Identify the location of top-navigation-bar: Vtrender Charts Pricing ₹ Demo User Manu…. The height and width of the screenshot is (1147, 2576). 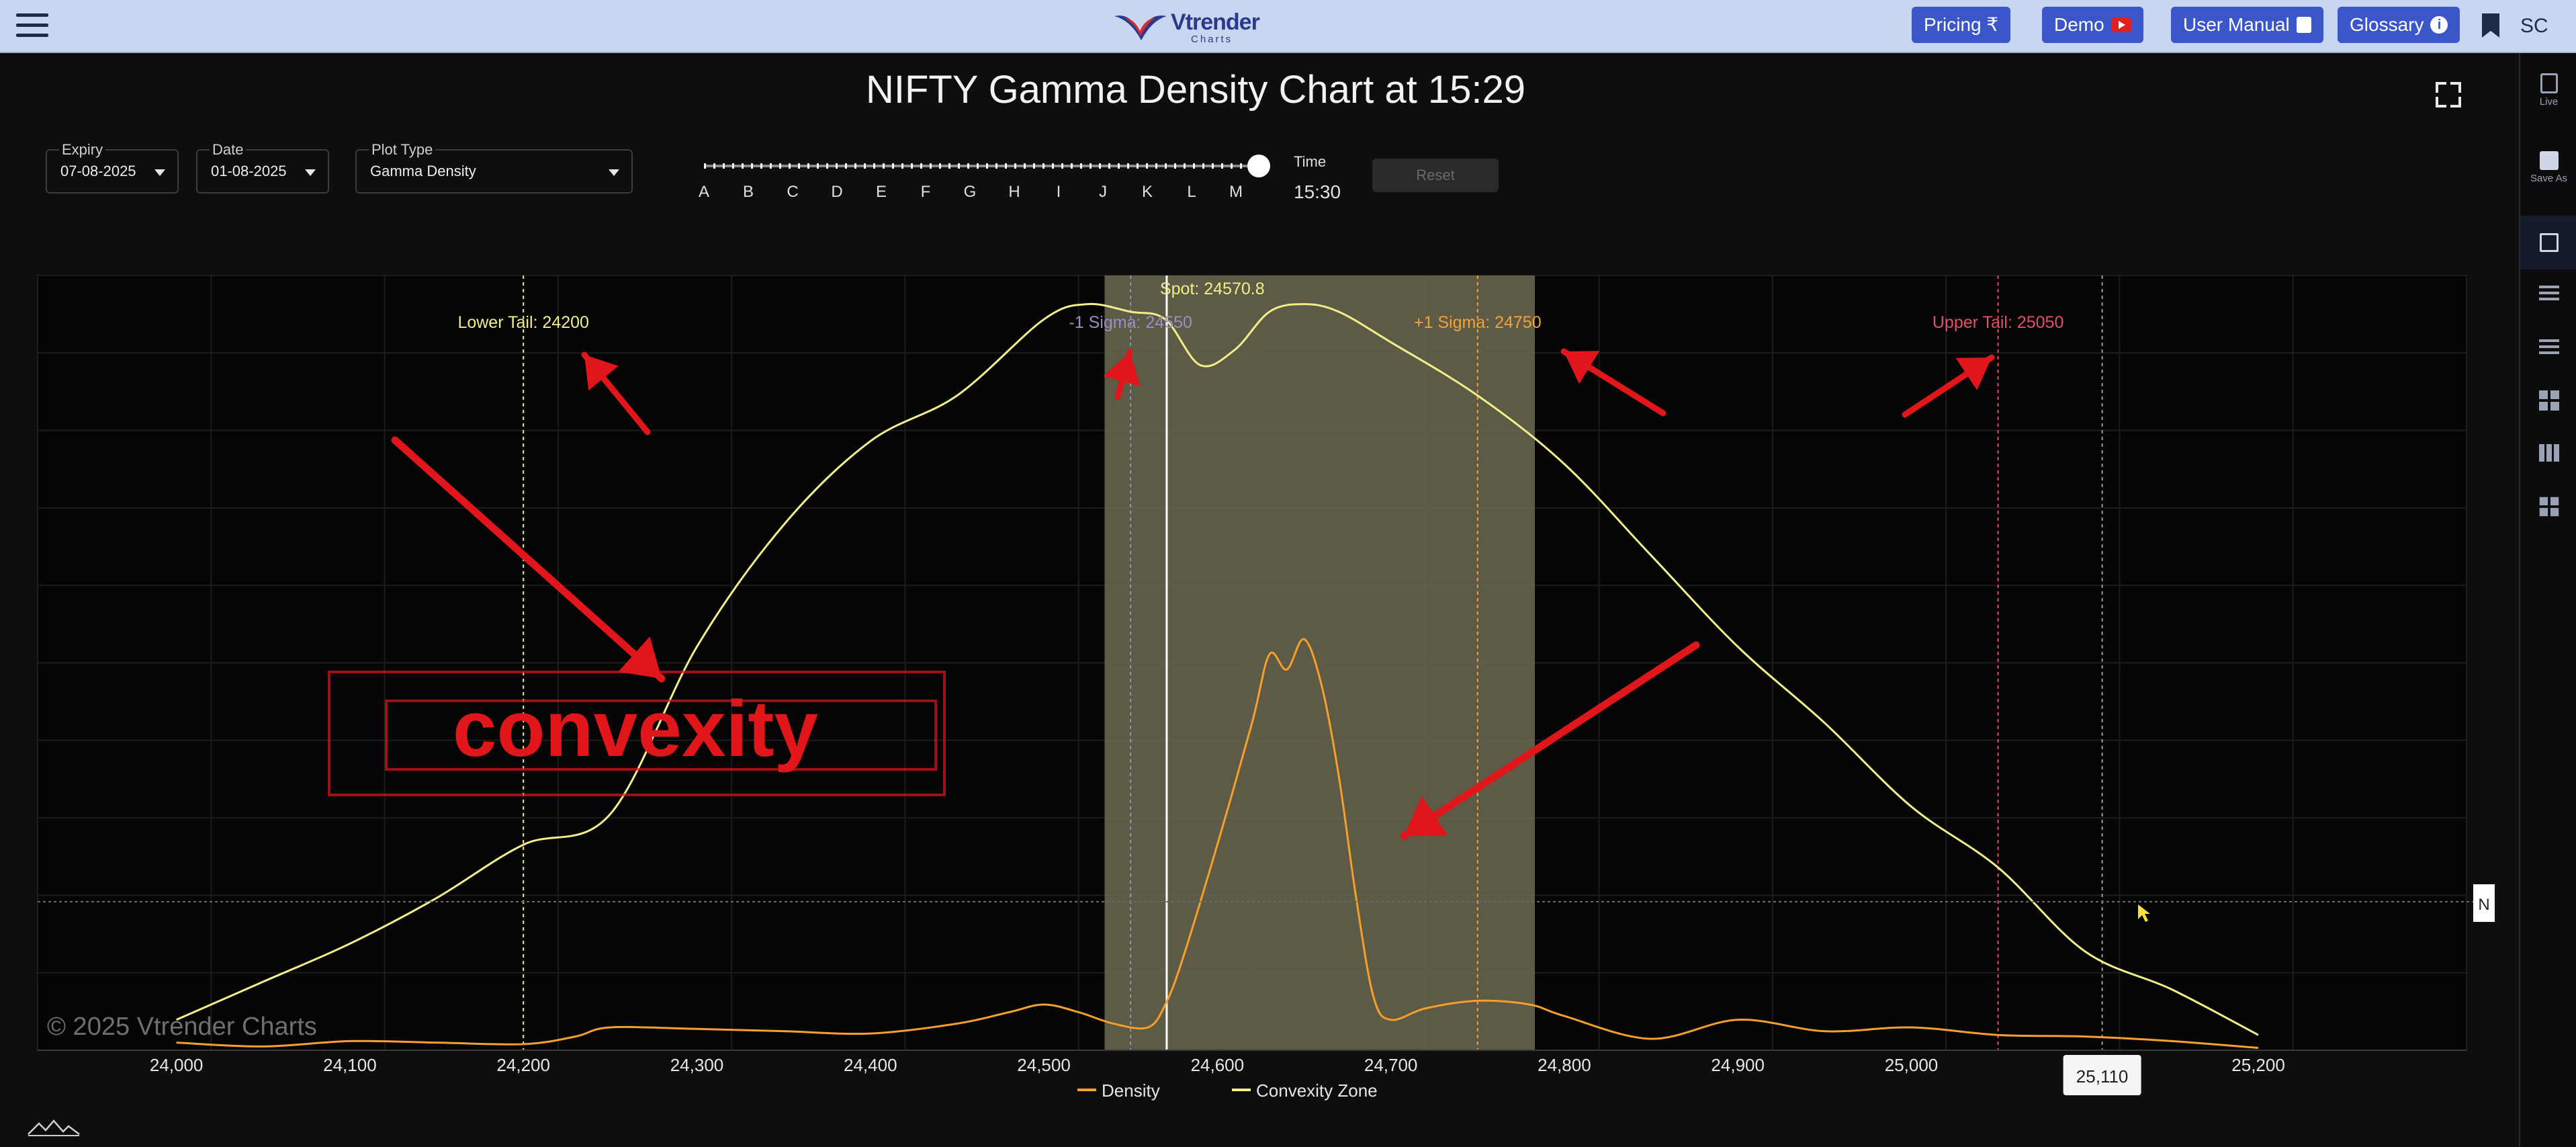
(1288, 26).